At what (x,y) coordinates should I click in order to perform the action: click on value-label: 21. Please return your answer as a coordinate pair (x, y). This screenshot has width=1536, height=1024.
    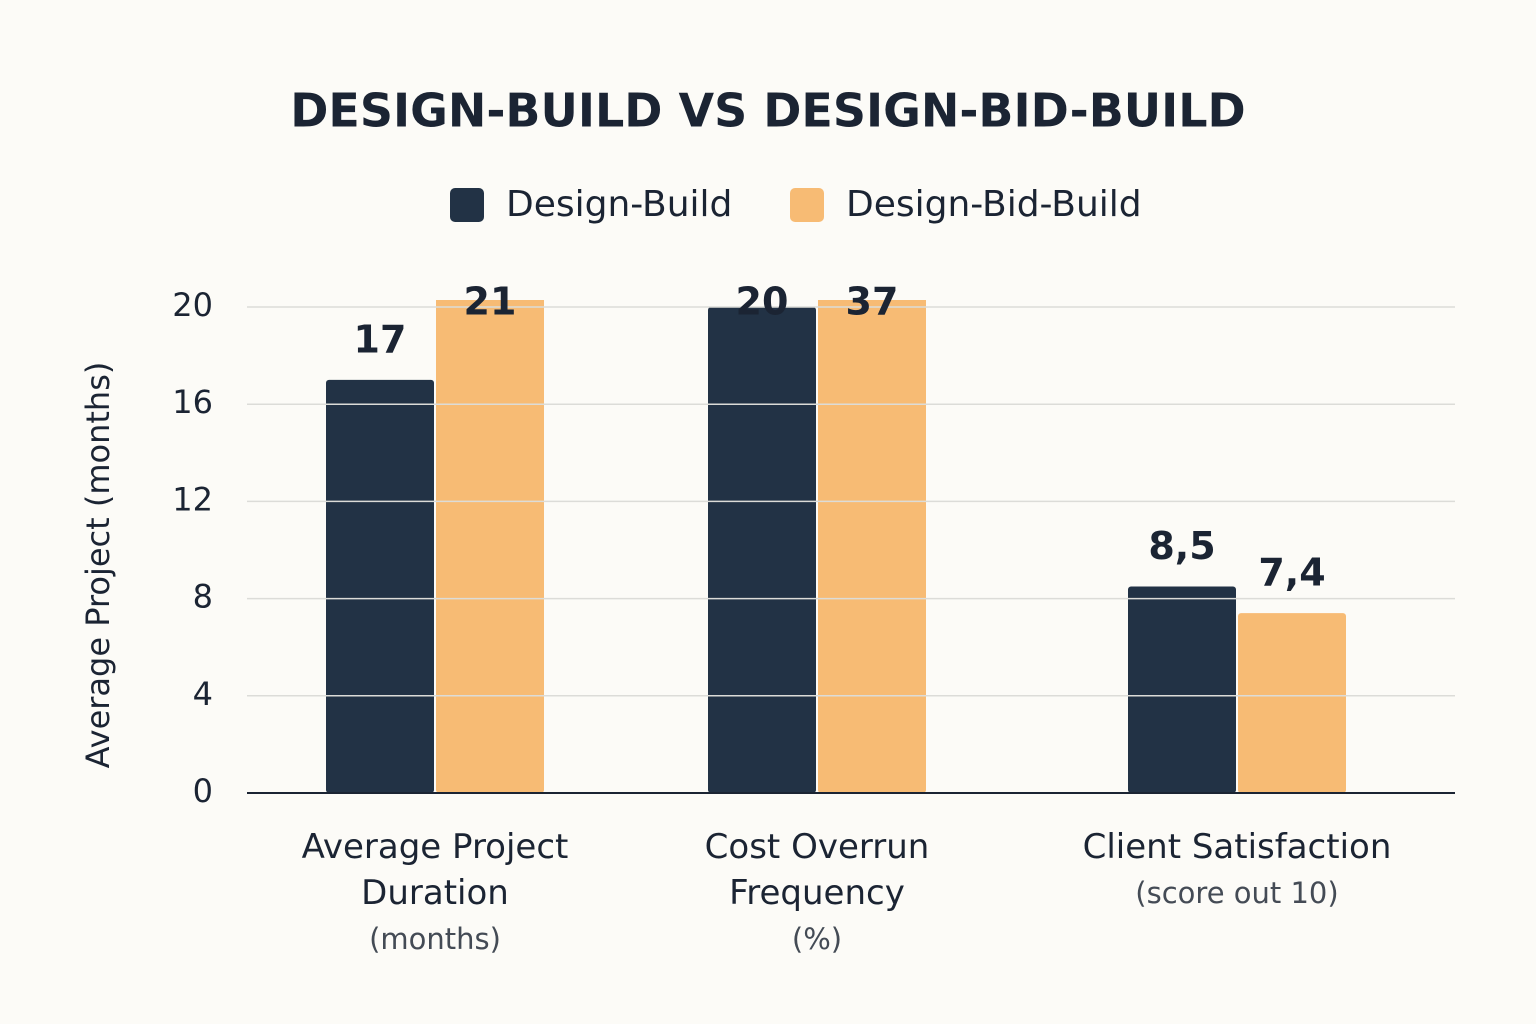
    Looking at the image, I should click on (490, 302).